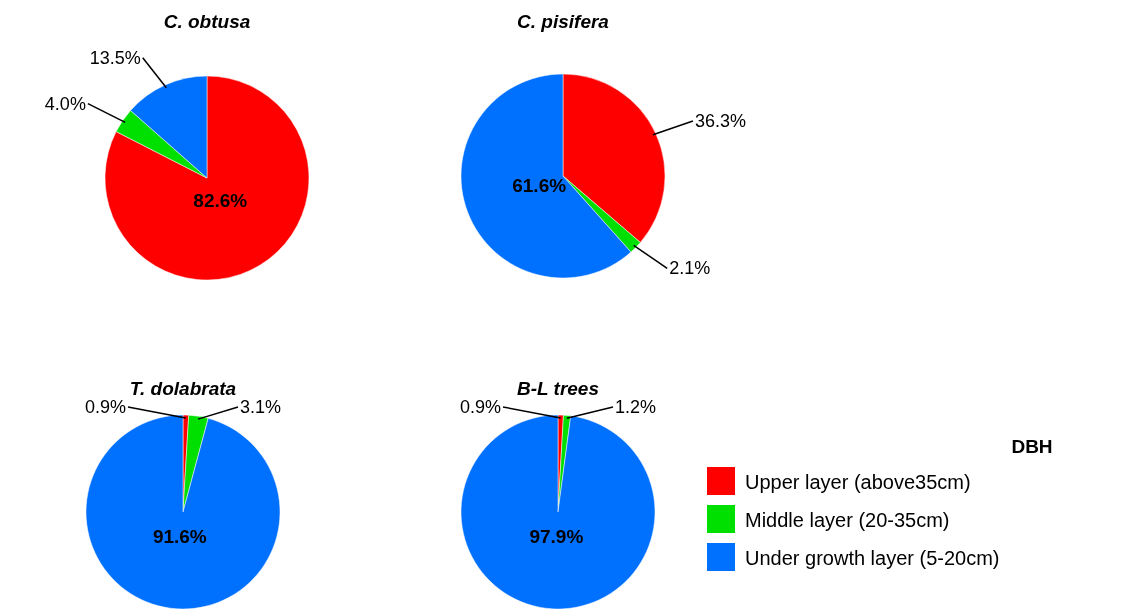 The height and width of the screenshot is (613, 1137). Describe the element at coordinates (183, 388) in the screenshot. I see `chart-title: T. dolabrata` at that location.